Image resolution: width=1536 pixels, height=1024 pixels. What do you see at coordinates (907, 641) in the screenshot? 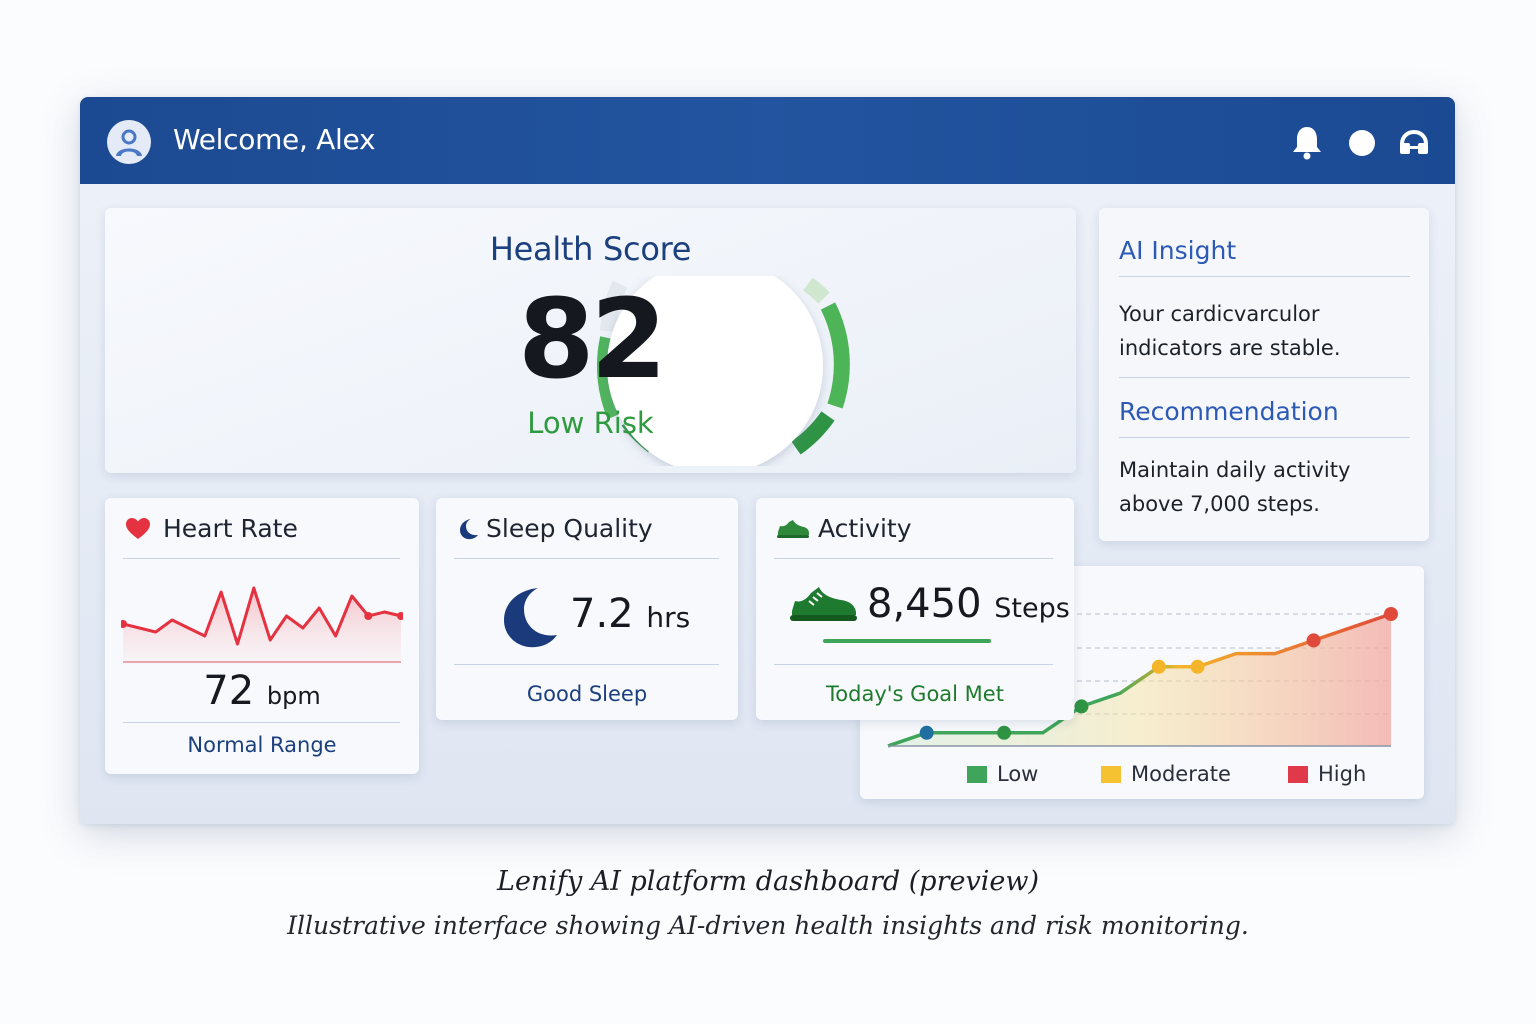
I see `goal-progress-bar` at bounding box center [907, 641].